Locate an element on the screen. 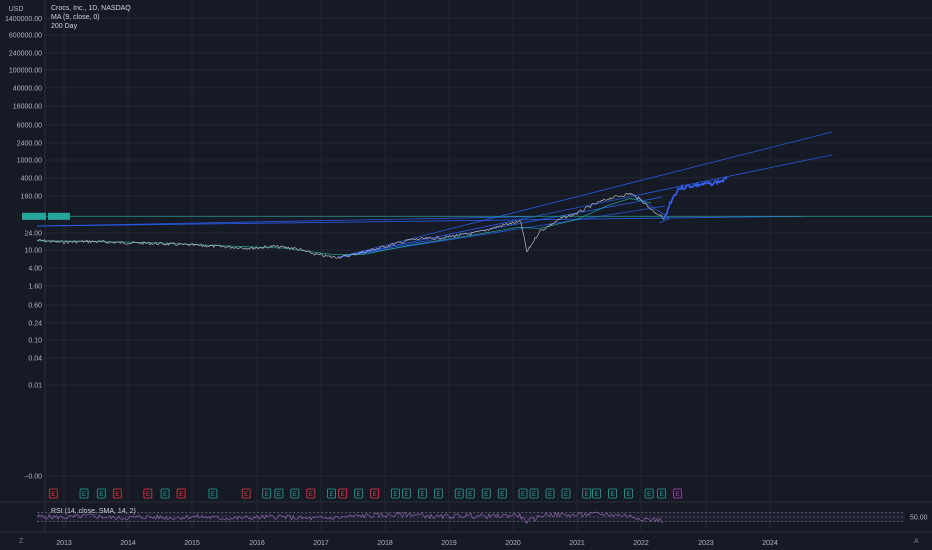  level-flag-box is located at coordinates (59, 216).